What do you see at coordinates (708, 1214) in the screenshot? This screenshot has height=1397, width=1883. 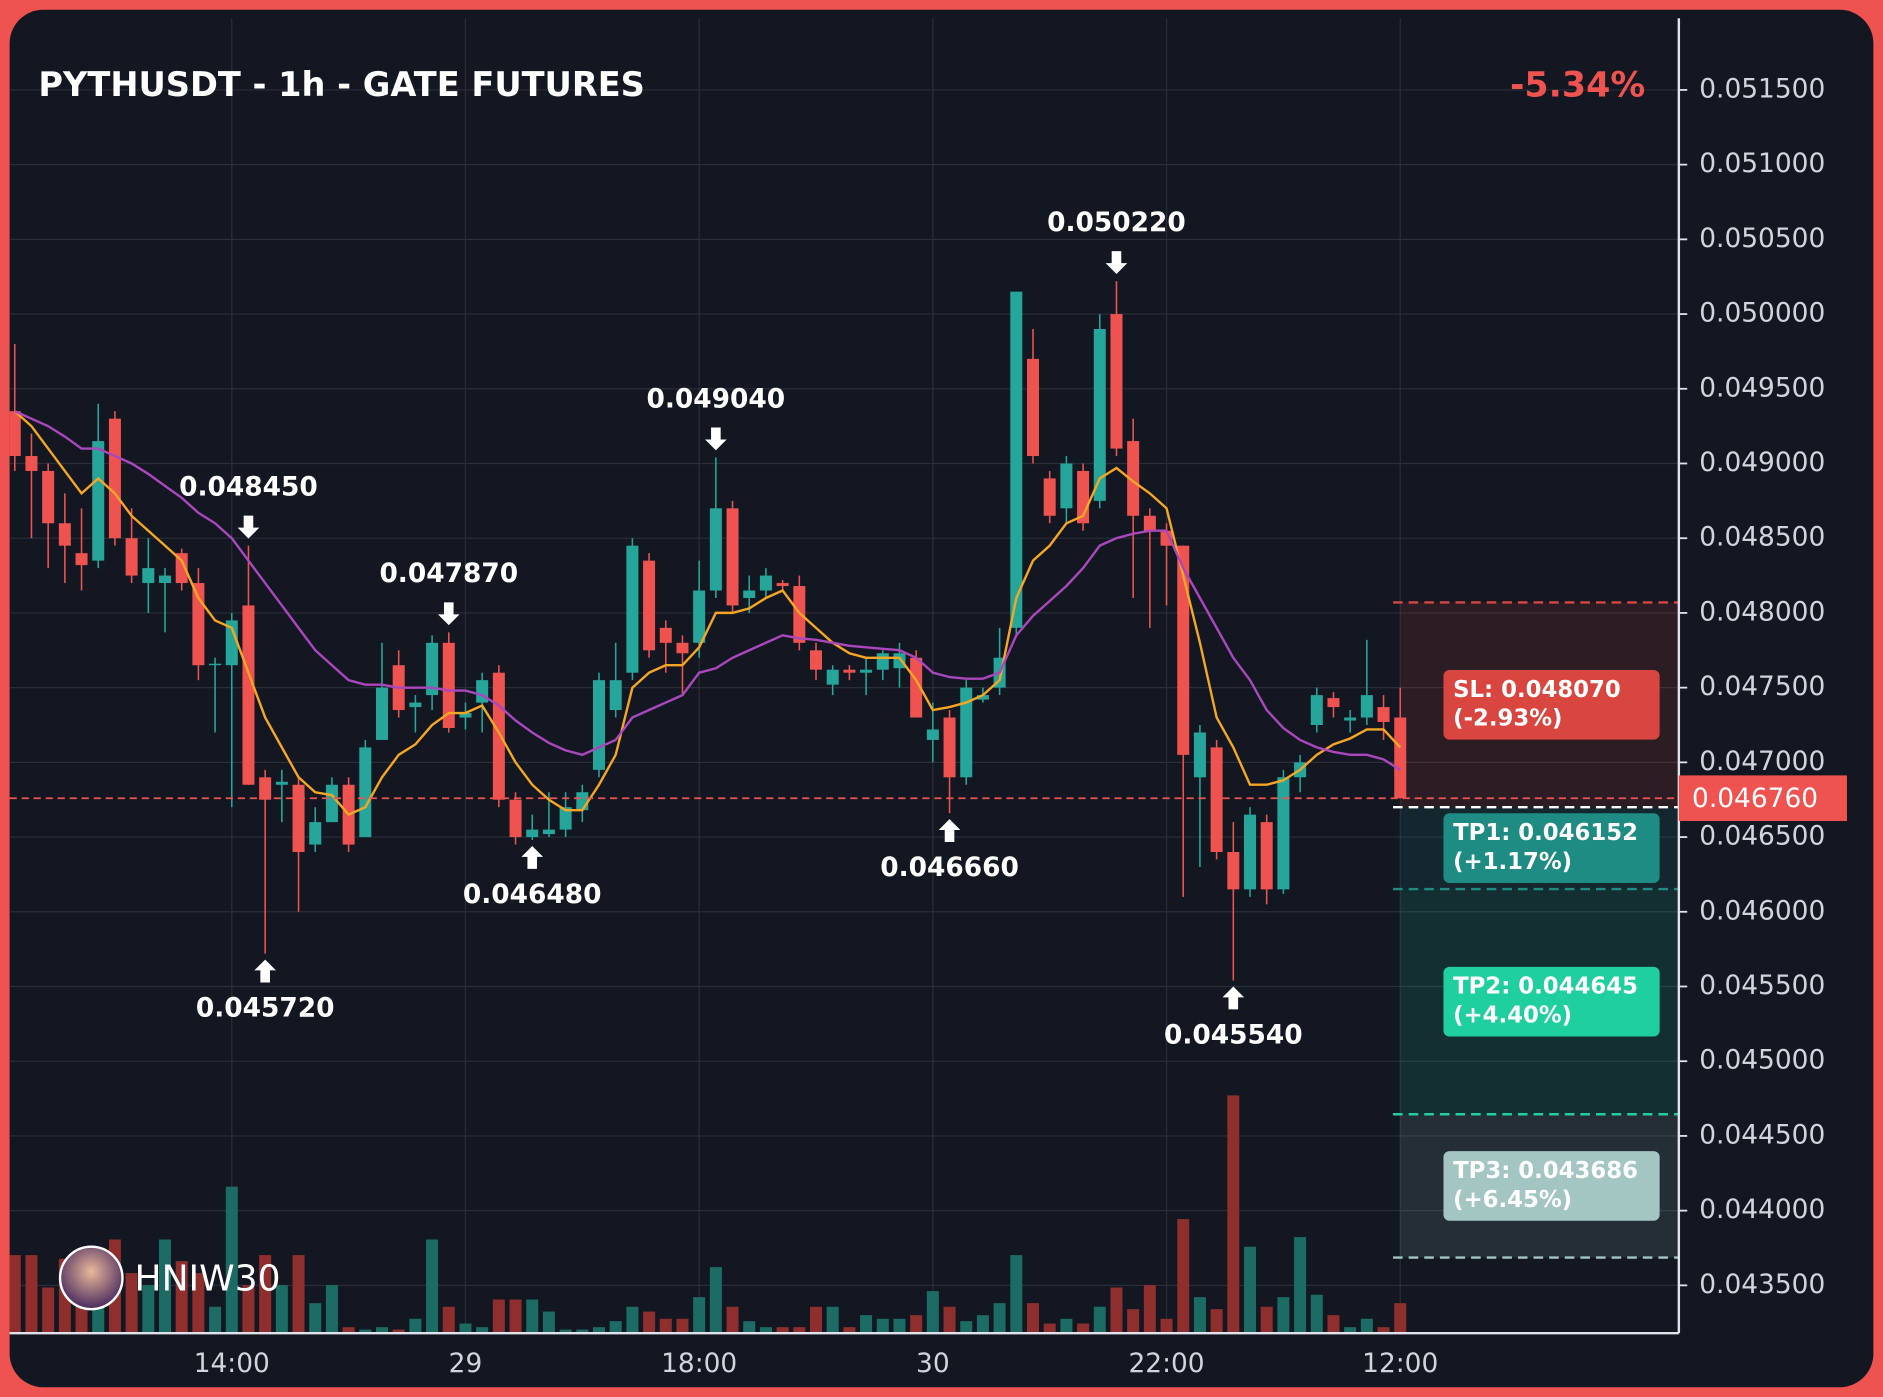 I see `volume` at bounding box center [708, 1214].